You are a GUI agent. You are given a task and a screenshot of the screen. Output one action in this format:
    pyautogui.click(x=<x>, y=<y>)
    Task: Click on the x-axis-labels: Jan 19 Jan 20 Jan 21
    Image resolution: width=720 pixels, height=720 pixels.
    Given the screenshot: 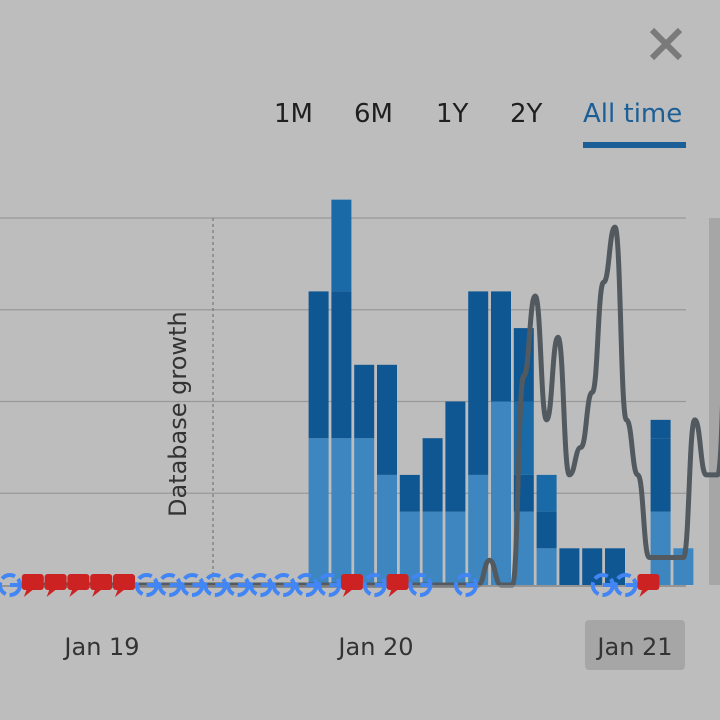 What is the action you would take?
    pyautogui.click(x=373, y=645)
    